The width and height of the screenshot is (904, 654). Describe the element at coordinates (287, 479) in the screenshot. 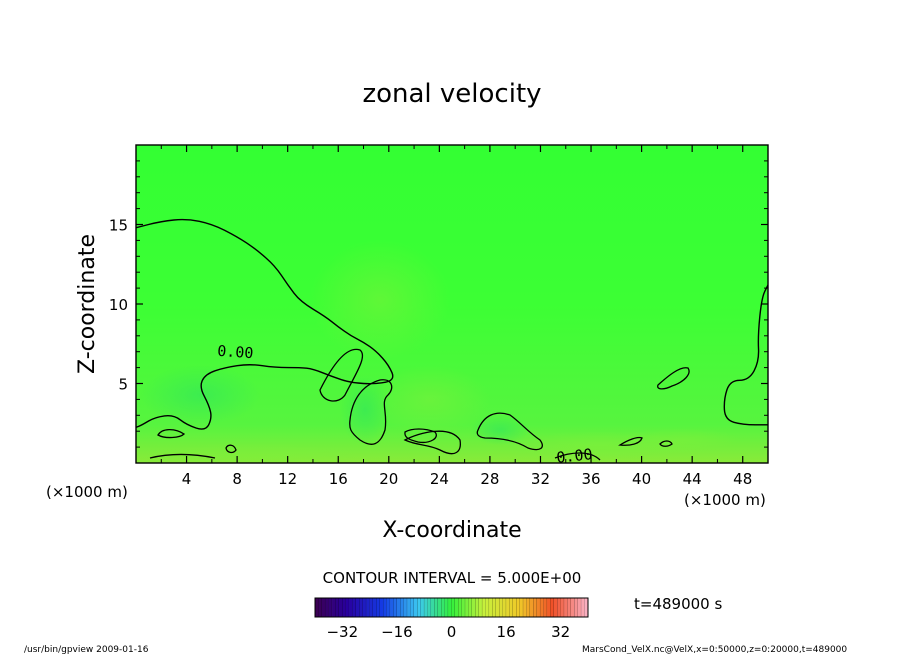

I see `x-tick-label: 12` at that location.